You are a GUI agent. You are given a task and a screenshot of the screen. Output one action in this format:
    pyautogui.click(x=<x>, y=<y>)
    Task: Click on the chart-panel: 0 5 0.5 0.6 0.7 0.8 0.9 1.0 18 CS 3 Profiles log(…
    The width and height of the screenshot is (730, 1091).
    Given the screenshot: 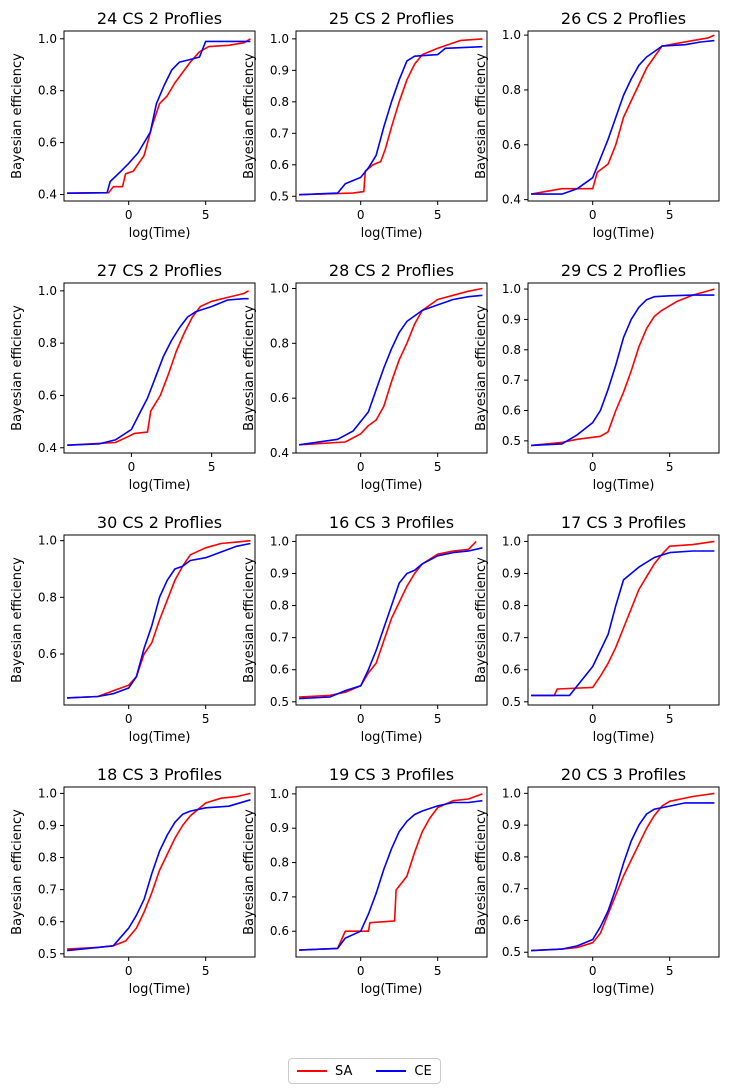 What is the action you would take?
    pyautogui.click(x=133, y=881)
    